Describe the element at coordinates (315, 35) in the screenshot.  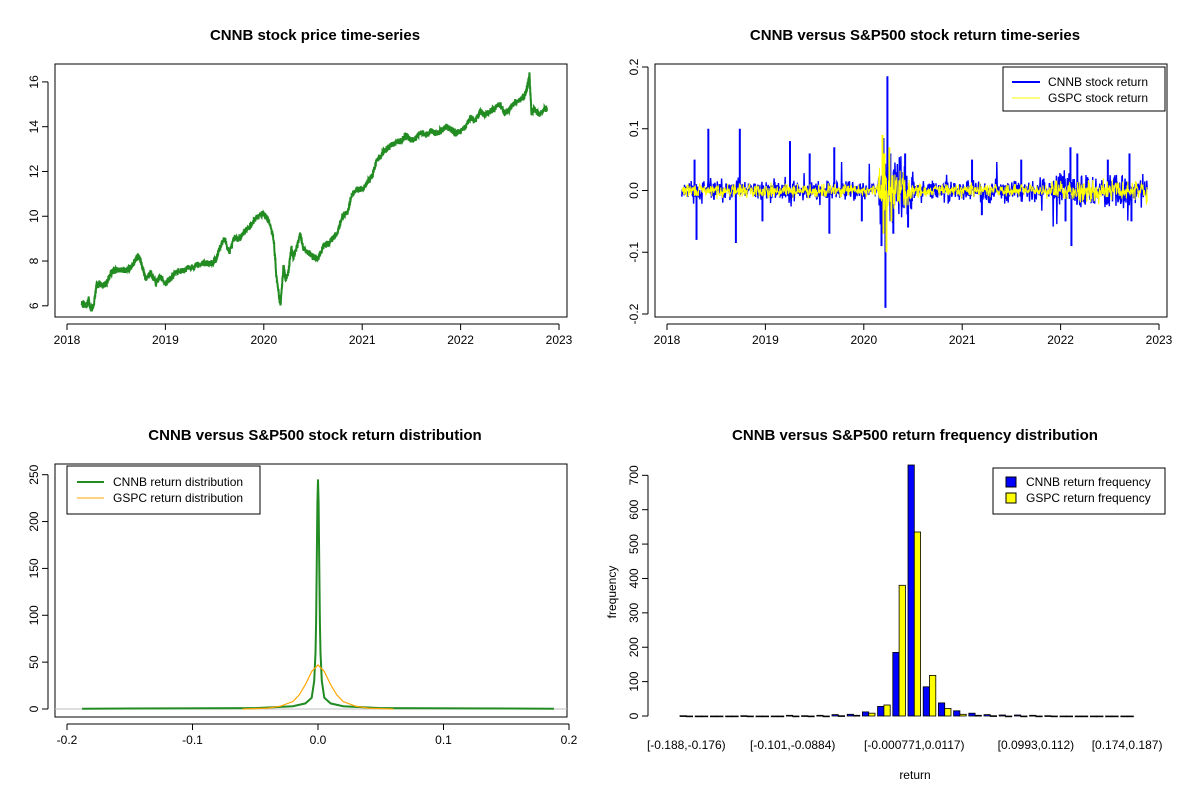
I see `price-chart-title: CNNB stock price time-series` at that location.